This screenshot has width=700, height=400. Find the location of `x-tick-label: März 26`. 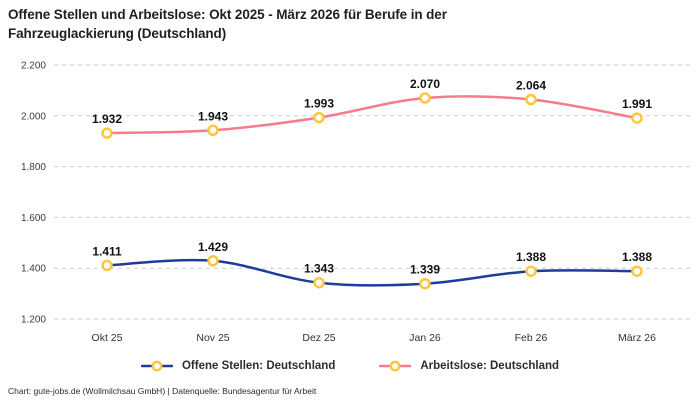

x-tick-label: März 26 is located at coordinates (637, 338).